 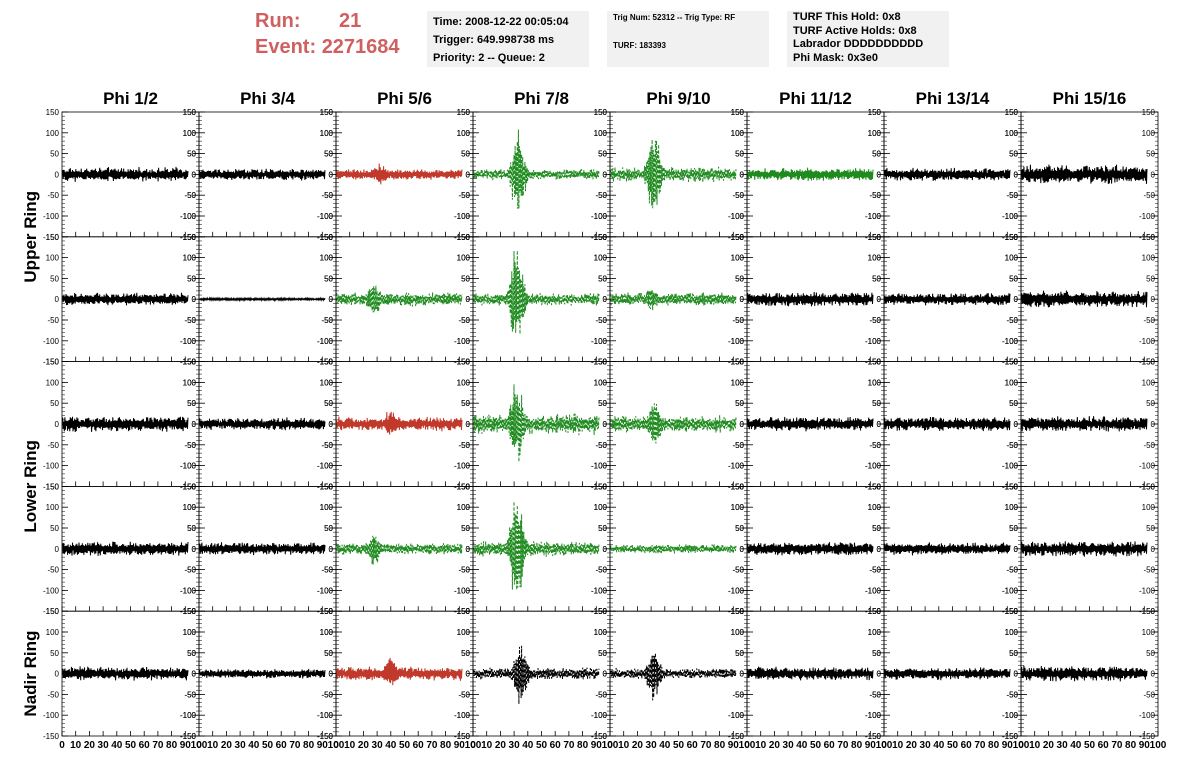 I want to click on event-row: Event: 2271684, so click(x=327, y=47).